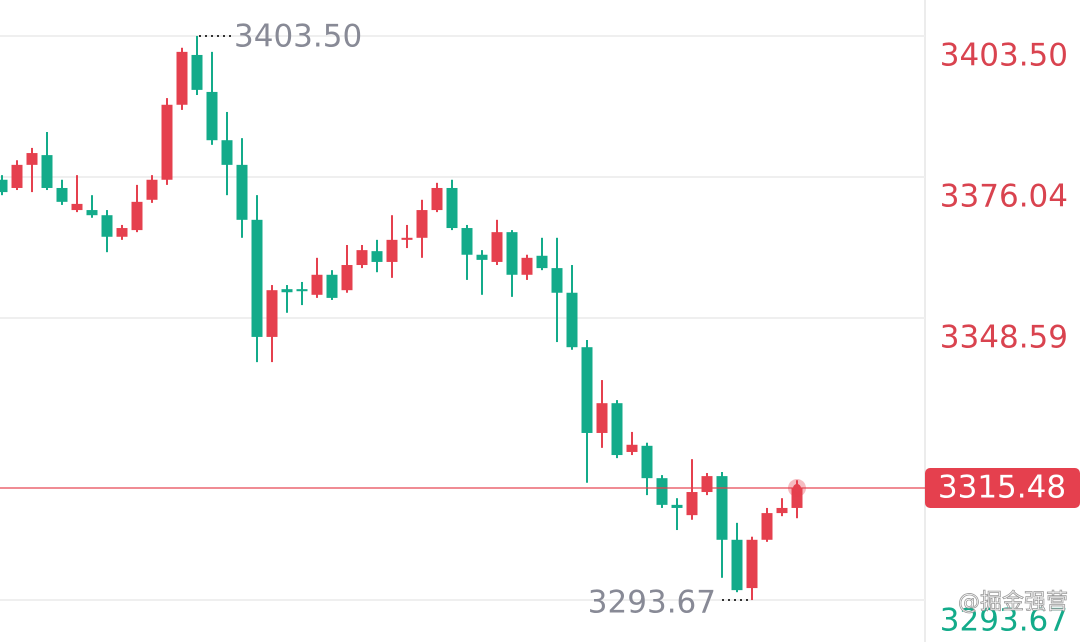  I want to click on current-price-dot, so click(797, 488).